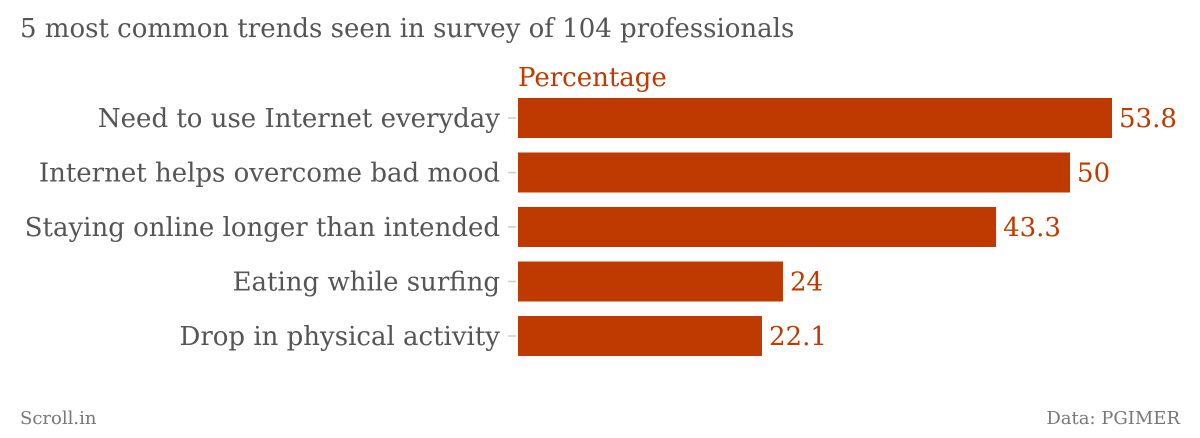 This screenshot has width=1200, height=438. What do you see at coordinates (592, 78) in the screenshot?
I see `series-label: Percentage` at bounding box center [592, 78].